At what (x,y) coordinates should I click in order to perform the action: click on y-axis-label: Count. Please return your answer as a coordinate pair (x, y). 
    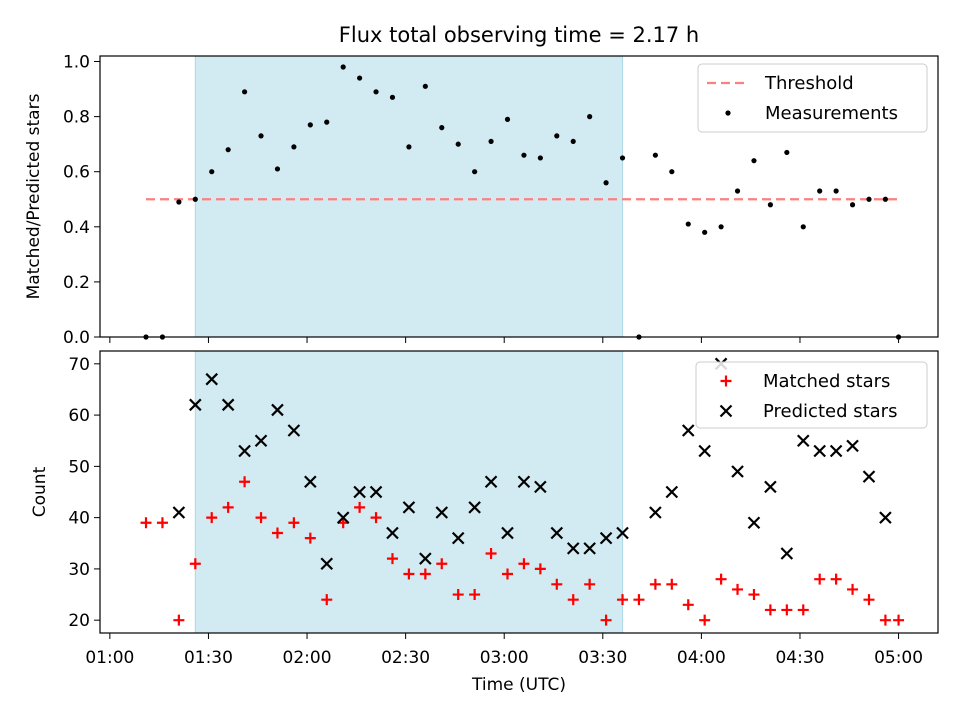
    Looking at the image, I should click on (40, 491).